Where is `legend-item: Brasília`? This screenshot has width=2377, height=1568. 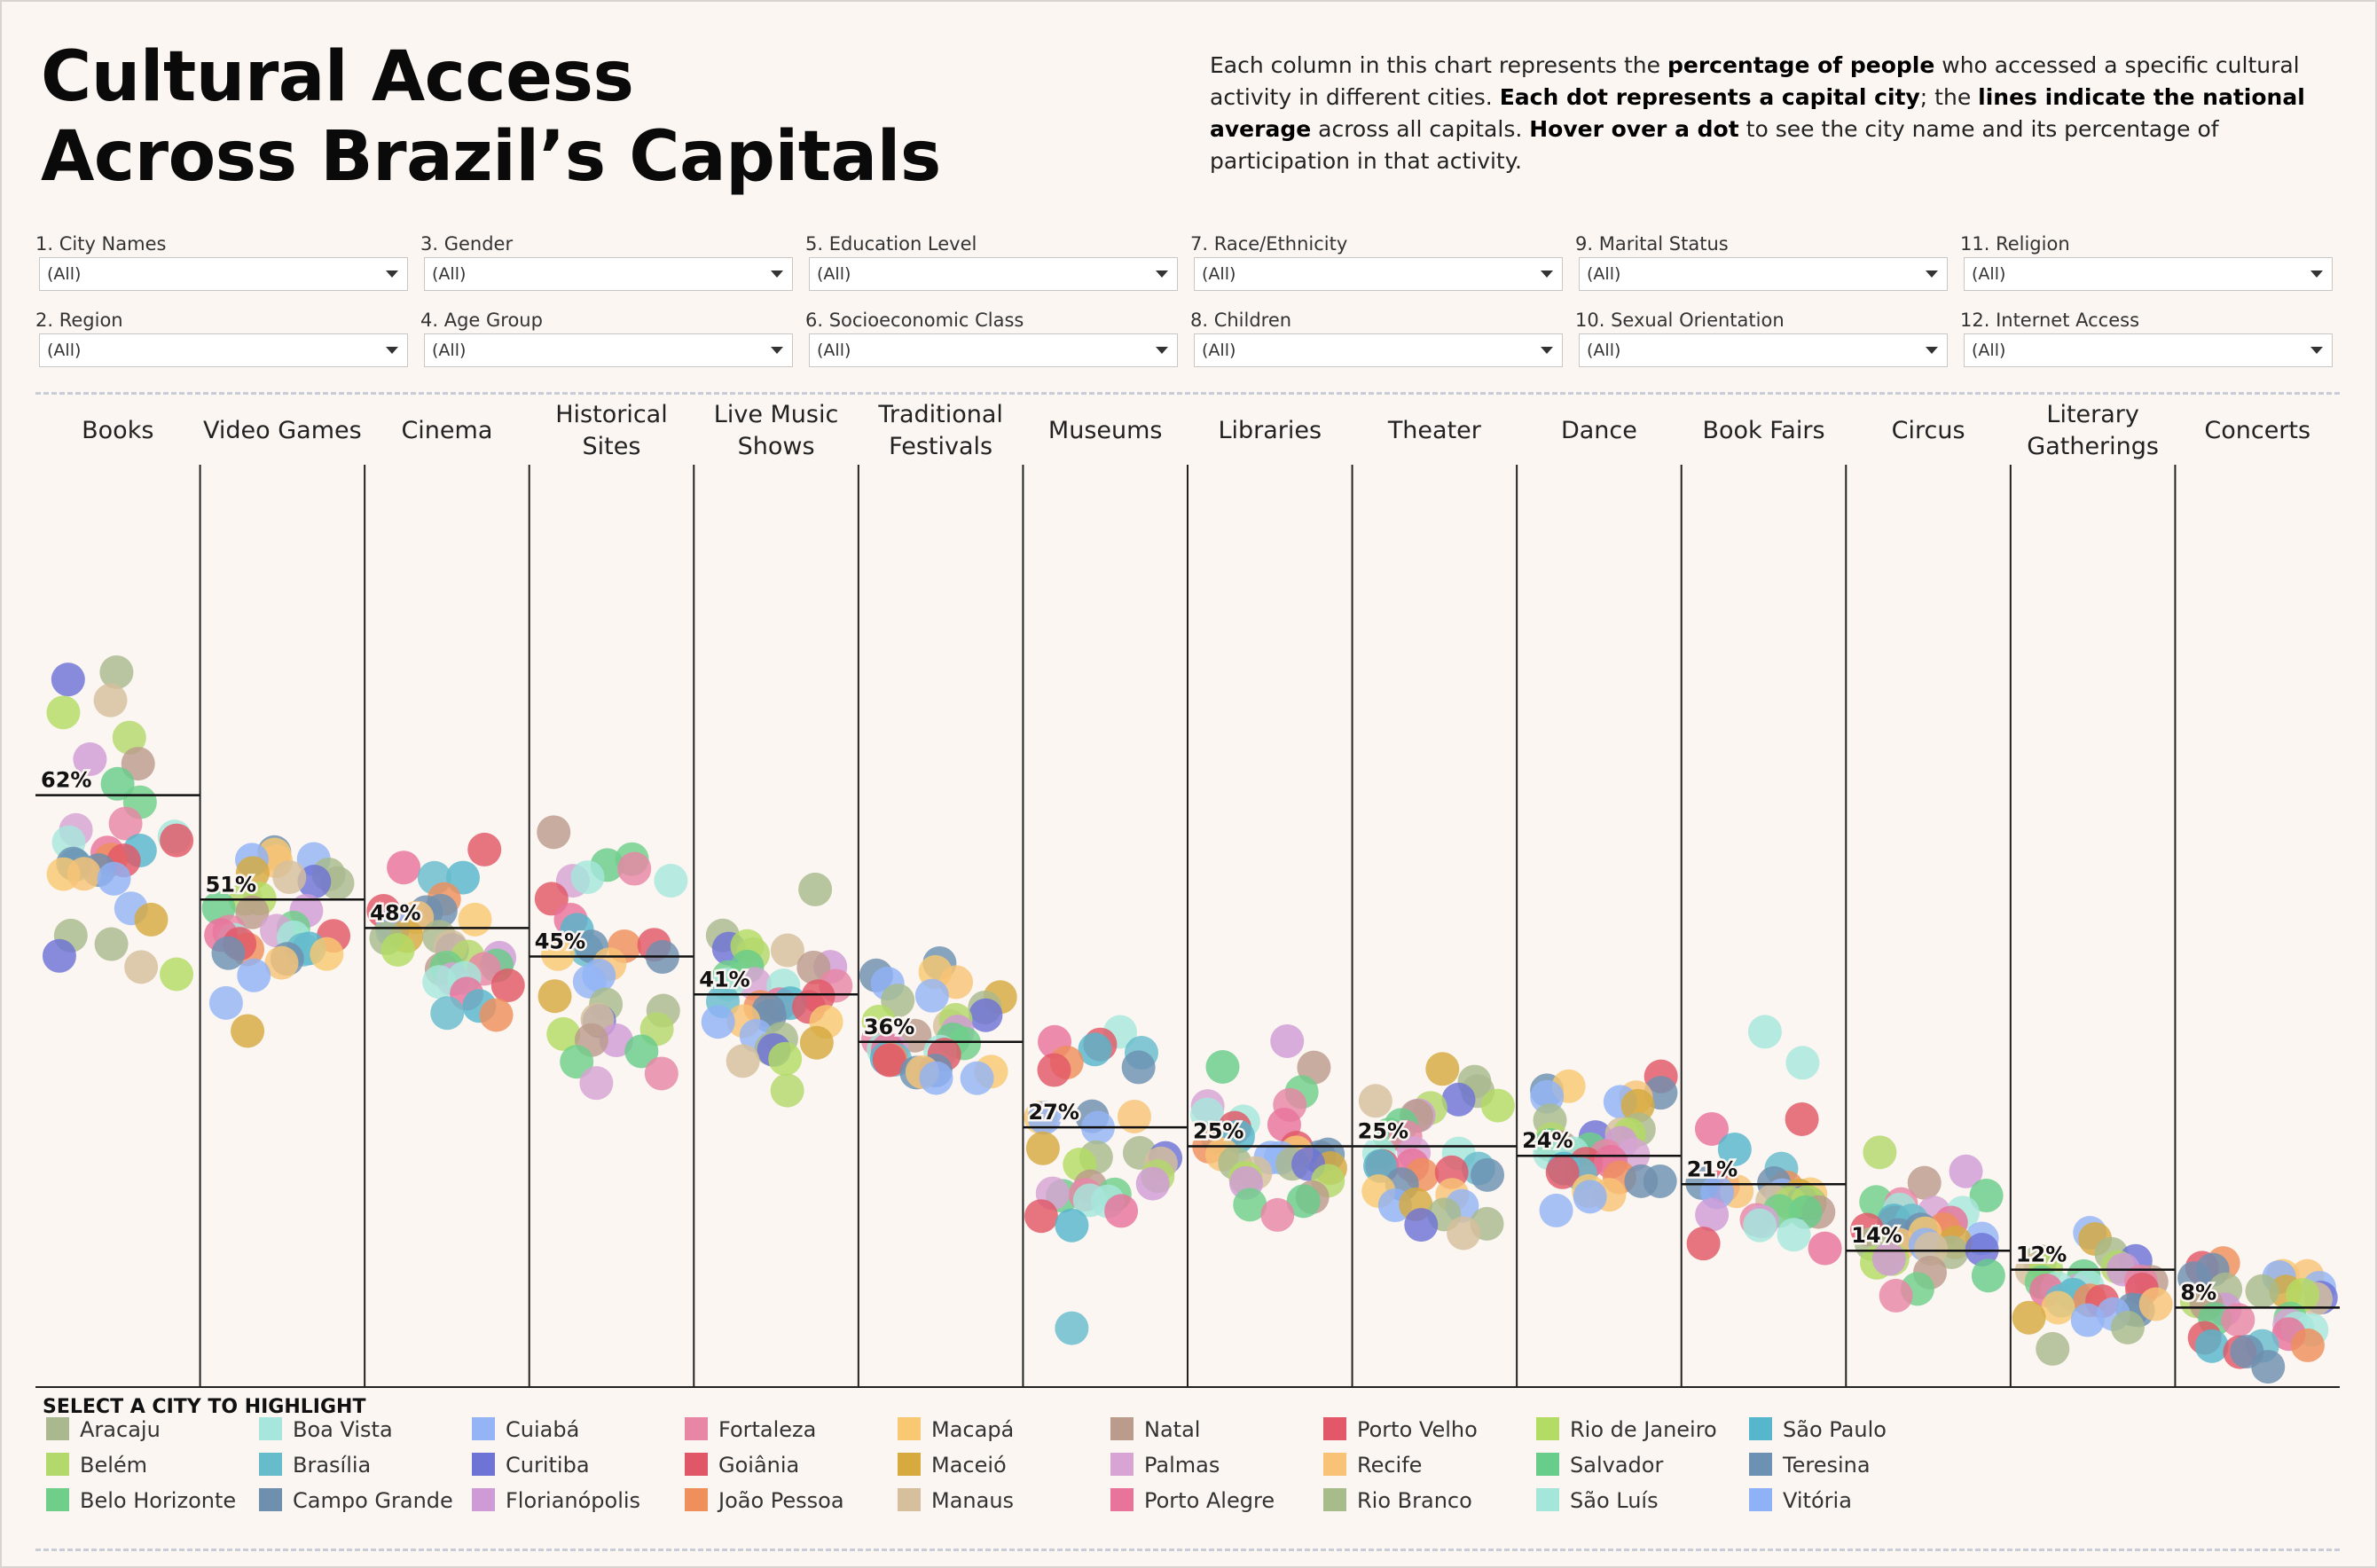
legend-item: Brasília is located at coordinates (315, 1465).